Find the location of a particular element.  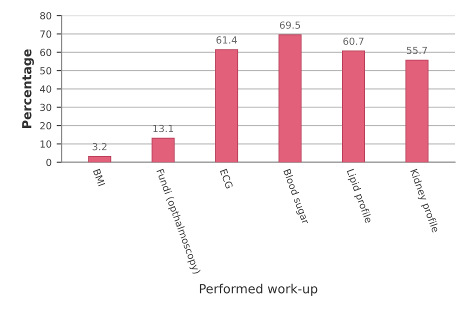

data-label: 61.4 is located at coordinates (226, 40).